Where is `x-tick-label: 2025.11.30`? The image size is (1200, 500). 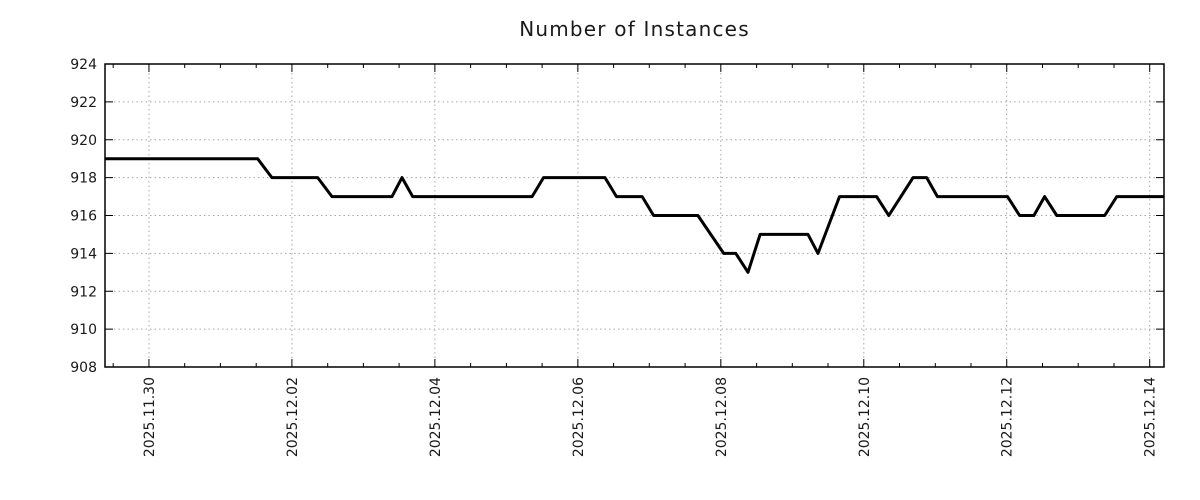 x-tick-label: 2025.11.30 is located at coordinates (150, 417).